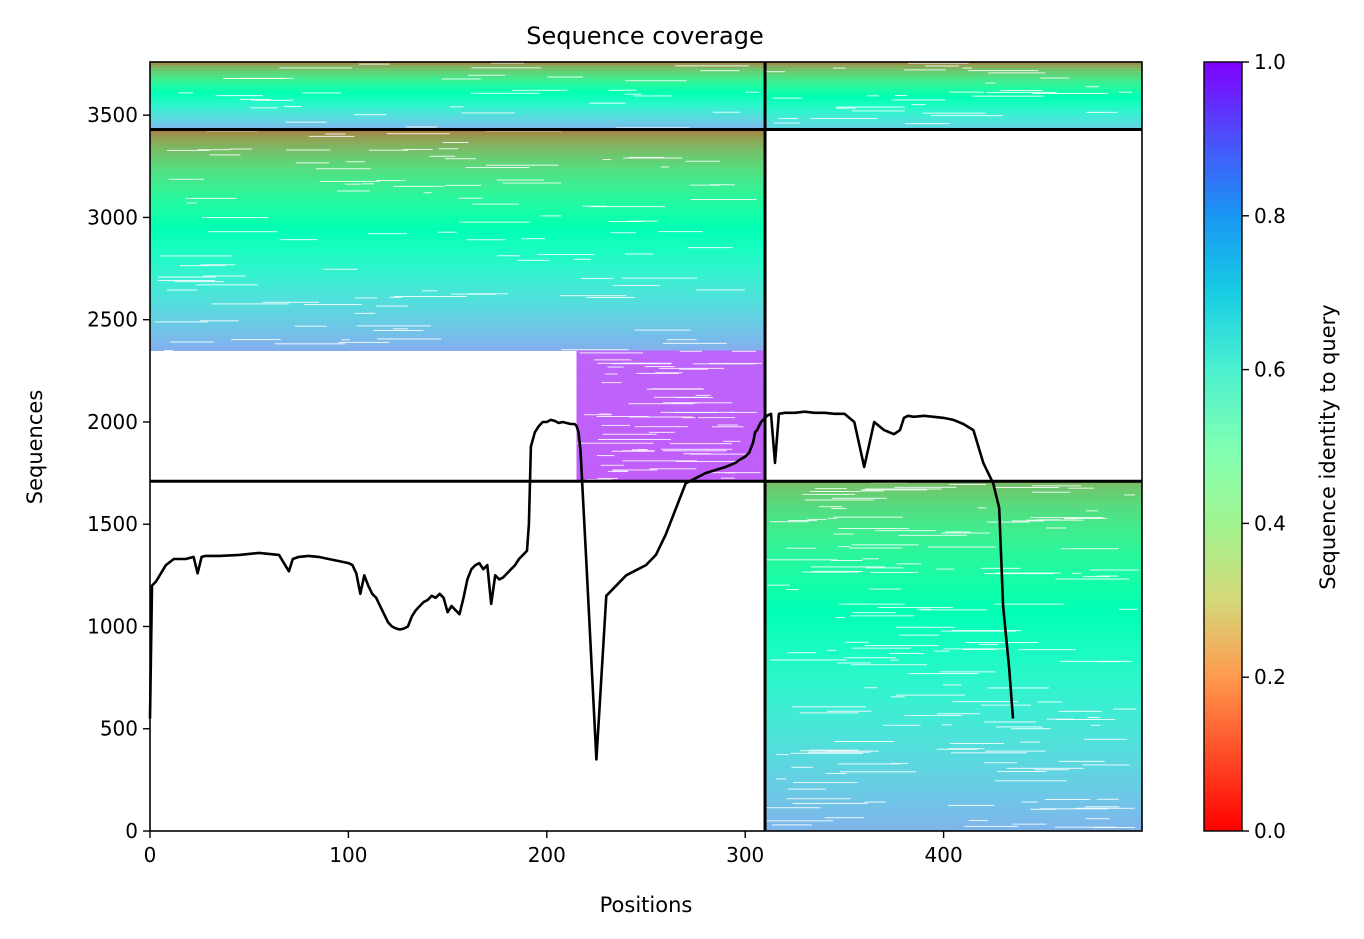  Describe the element at coordinates (112, 626) in the screenshot. I see `y-tick-label: 1000` at that location.